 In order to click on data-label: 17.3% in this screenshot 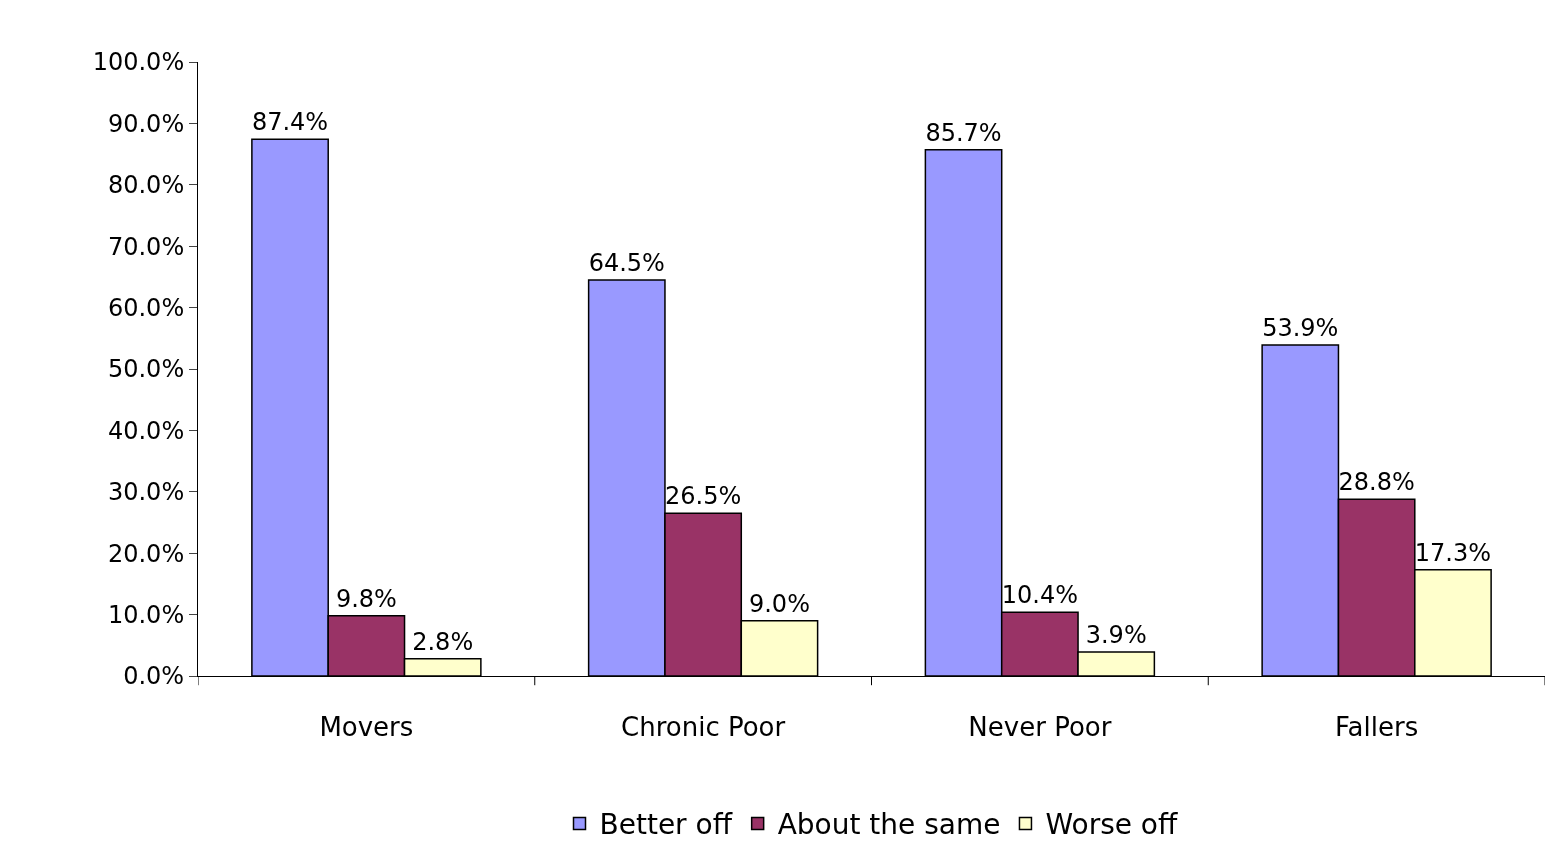, I will do `click(1453, 552)`.